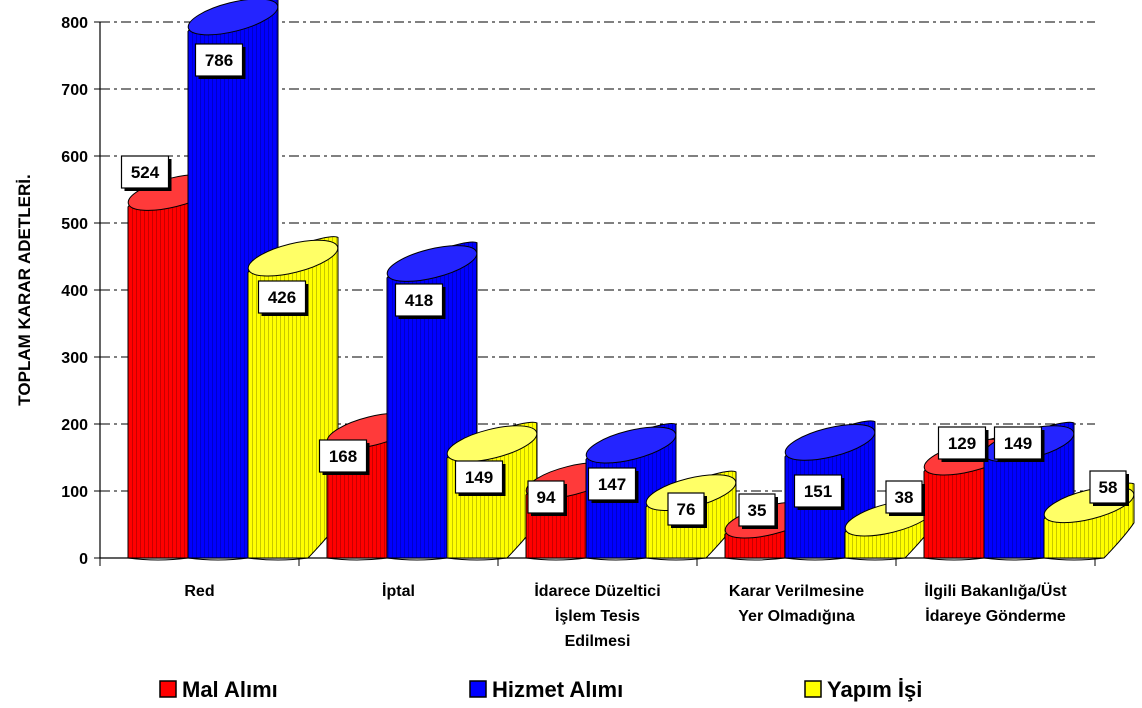  Describe the element at coordinates (995, 590) in the screenshot. I see `x-category-label: İlgili Bakanlığa/Üst` at that location.